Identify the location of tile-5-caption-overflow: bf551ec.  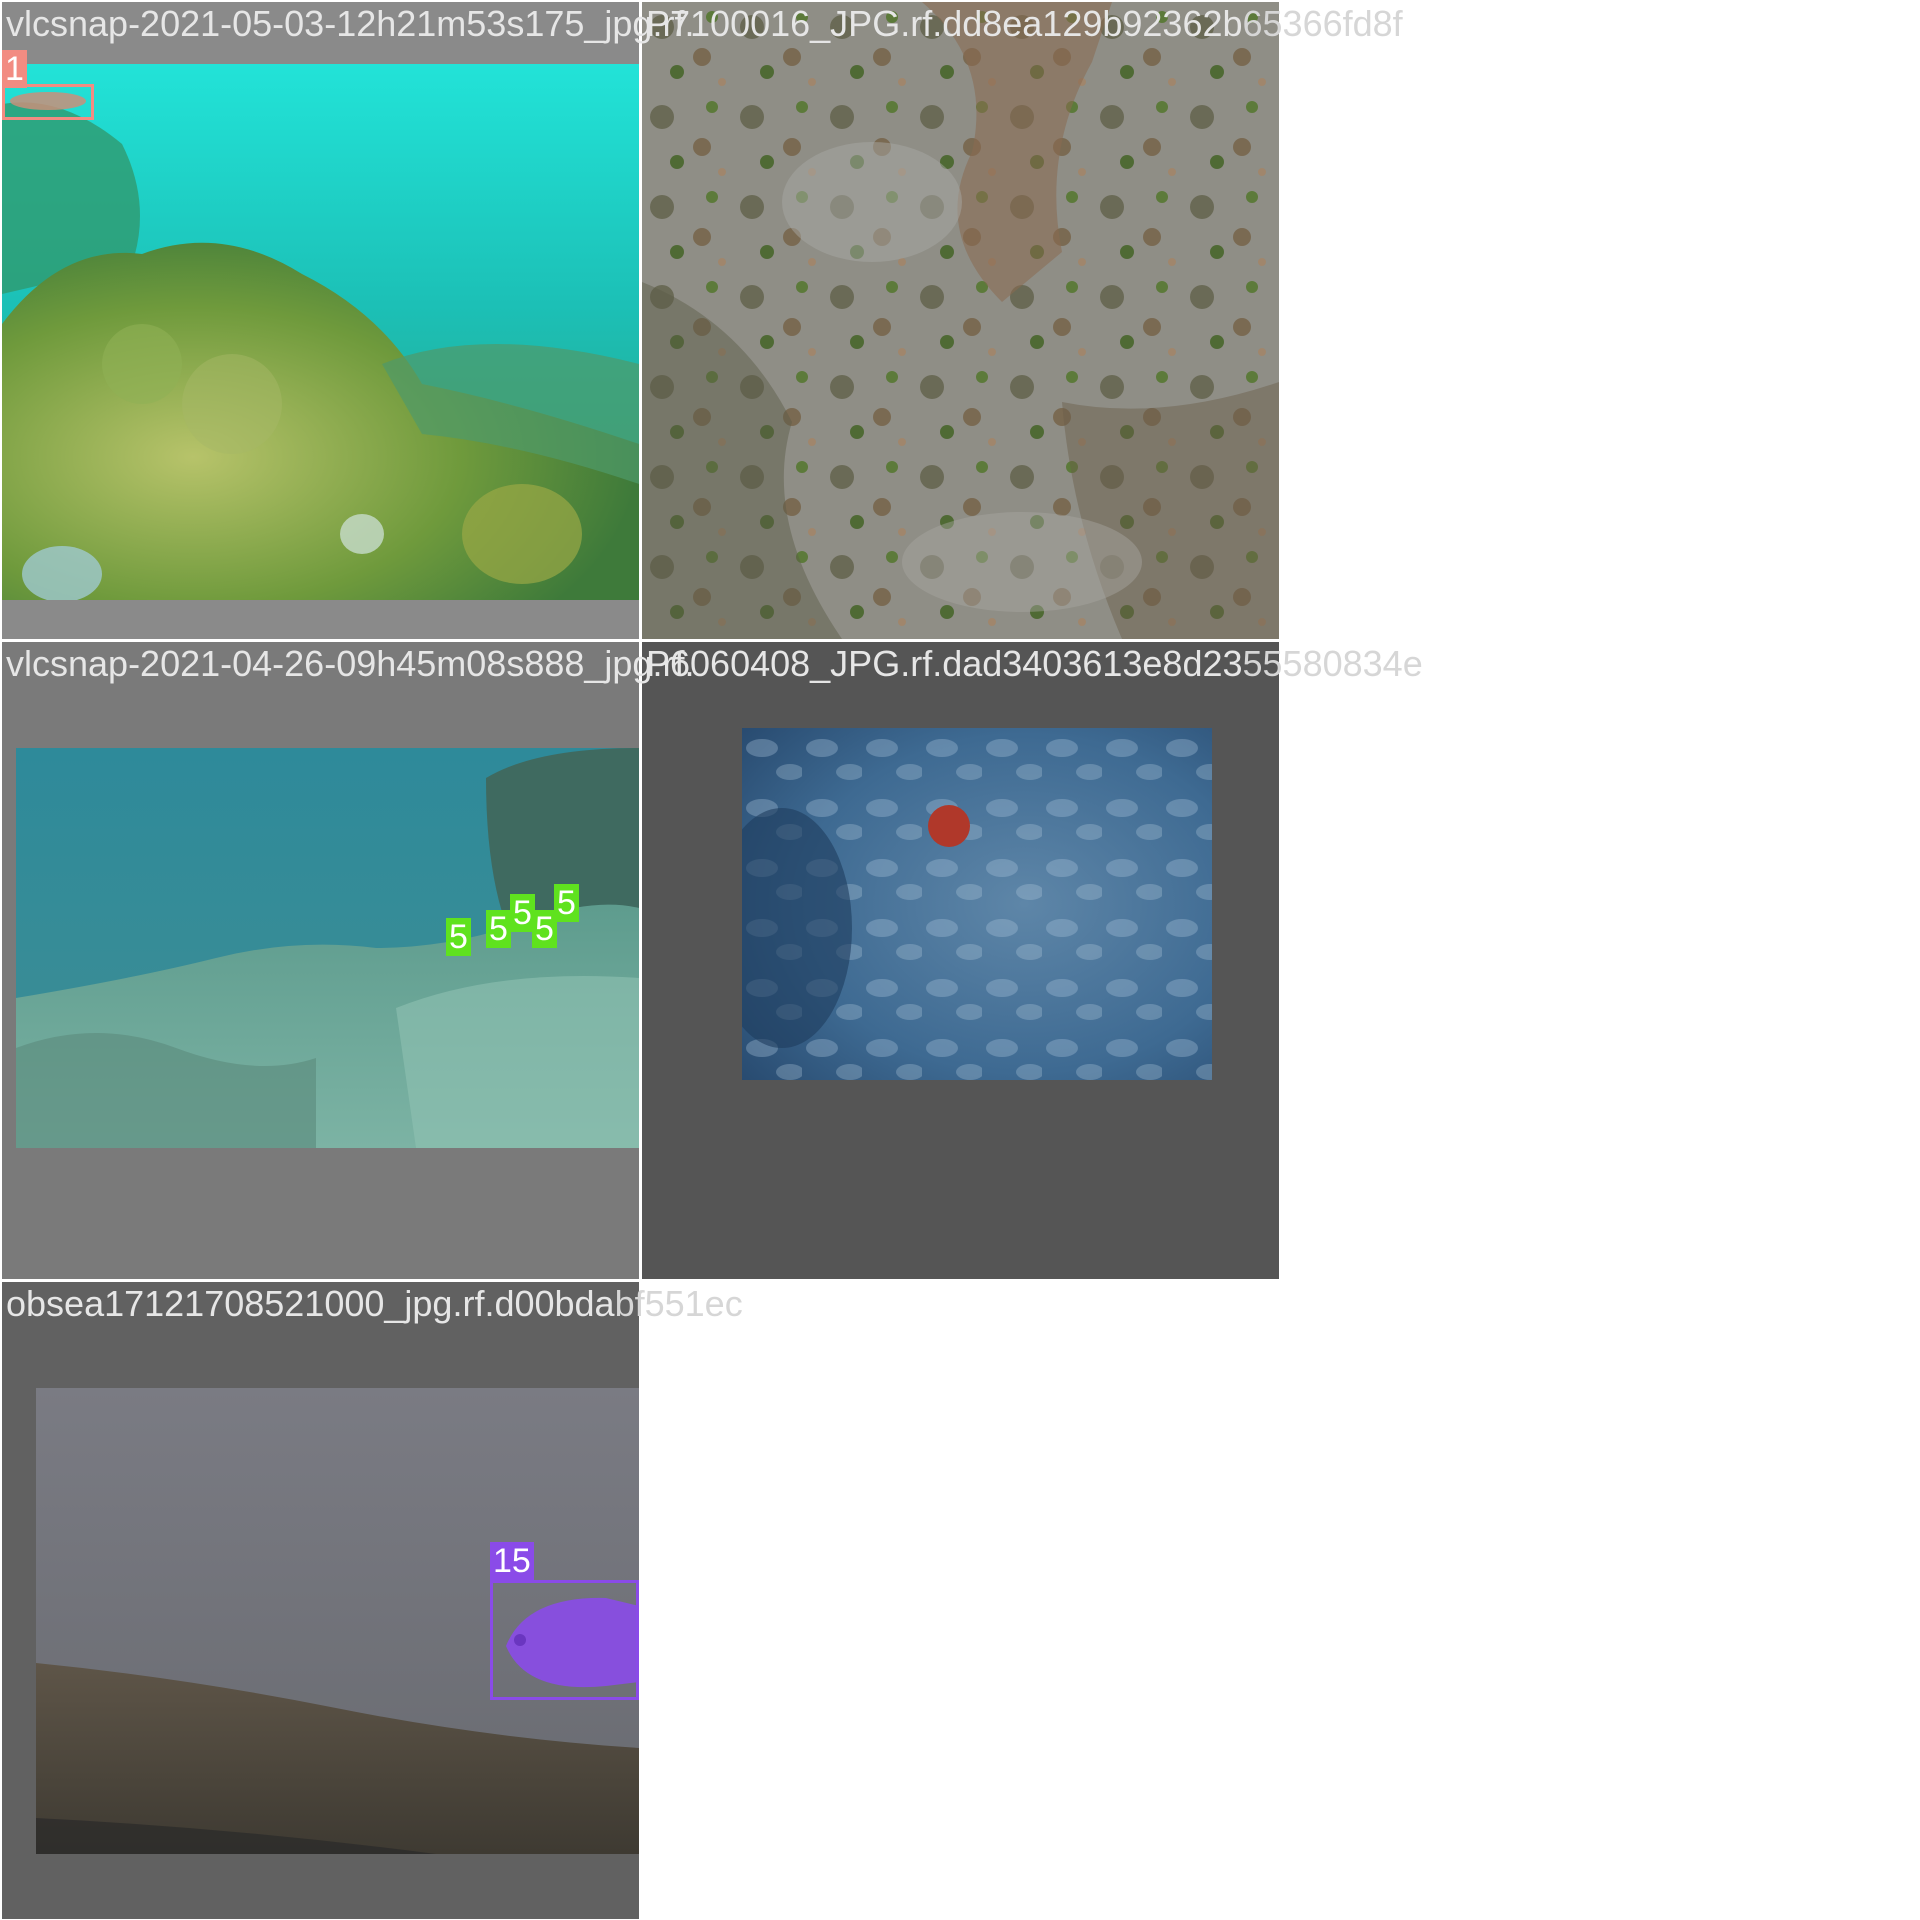
(678, 1303).